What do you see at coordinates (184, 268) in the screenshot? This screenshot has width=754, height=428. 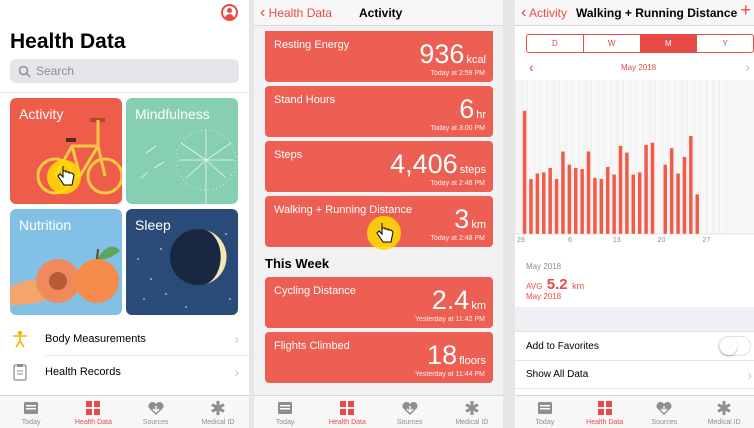 I see `moon-icon` at bounding box center [184, 268].